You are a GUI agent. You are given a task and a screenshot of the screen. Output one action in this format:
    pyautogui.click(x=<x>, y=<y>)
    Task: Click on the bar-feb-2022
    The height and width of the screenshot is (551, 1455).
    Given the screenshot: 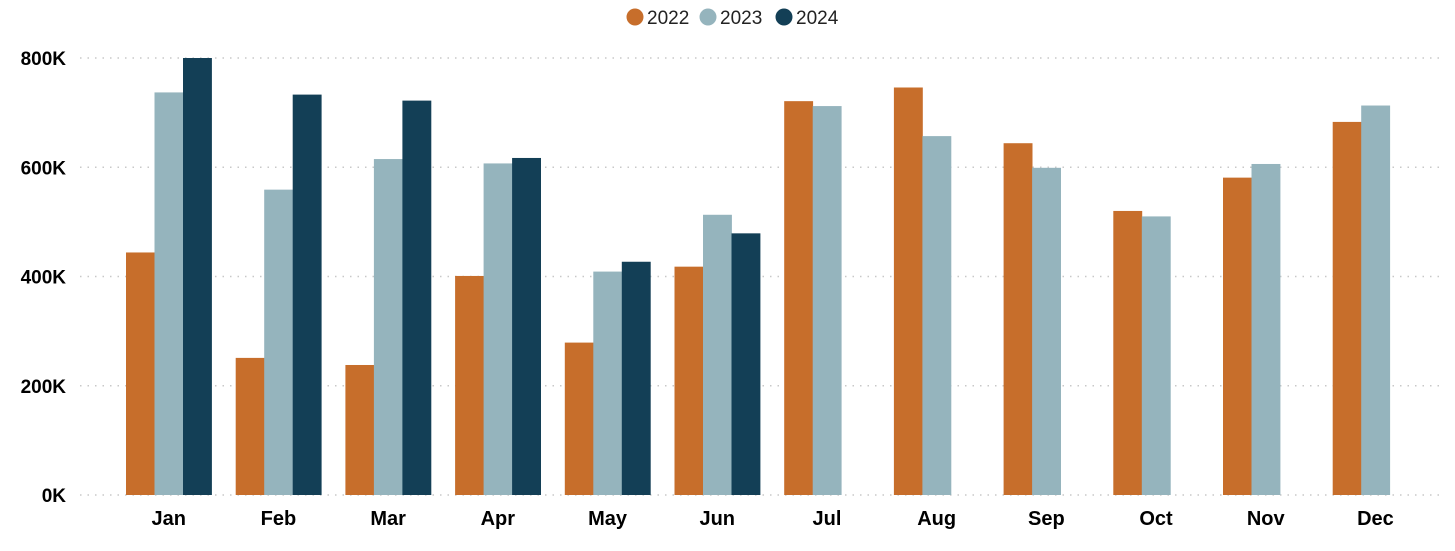 What is the action you would take?
    pyautogui.click(x=250, y=426)
    